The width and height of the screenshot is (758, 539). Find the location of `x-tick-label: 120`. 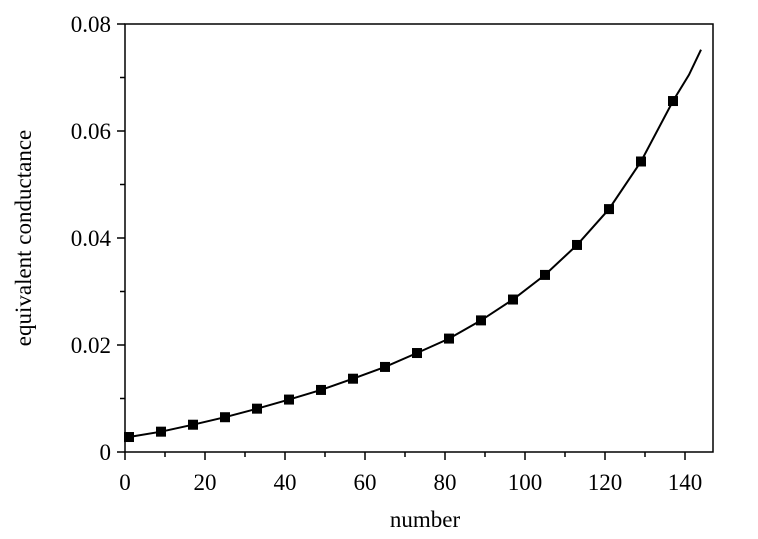

x-tick-label: 120 is located at coordinates (605, 482).